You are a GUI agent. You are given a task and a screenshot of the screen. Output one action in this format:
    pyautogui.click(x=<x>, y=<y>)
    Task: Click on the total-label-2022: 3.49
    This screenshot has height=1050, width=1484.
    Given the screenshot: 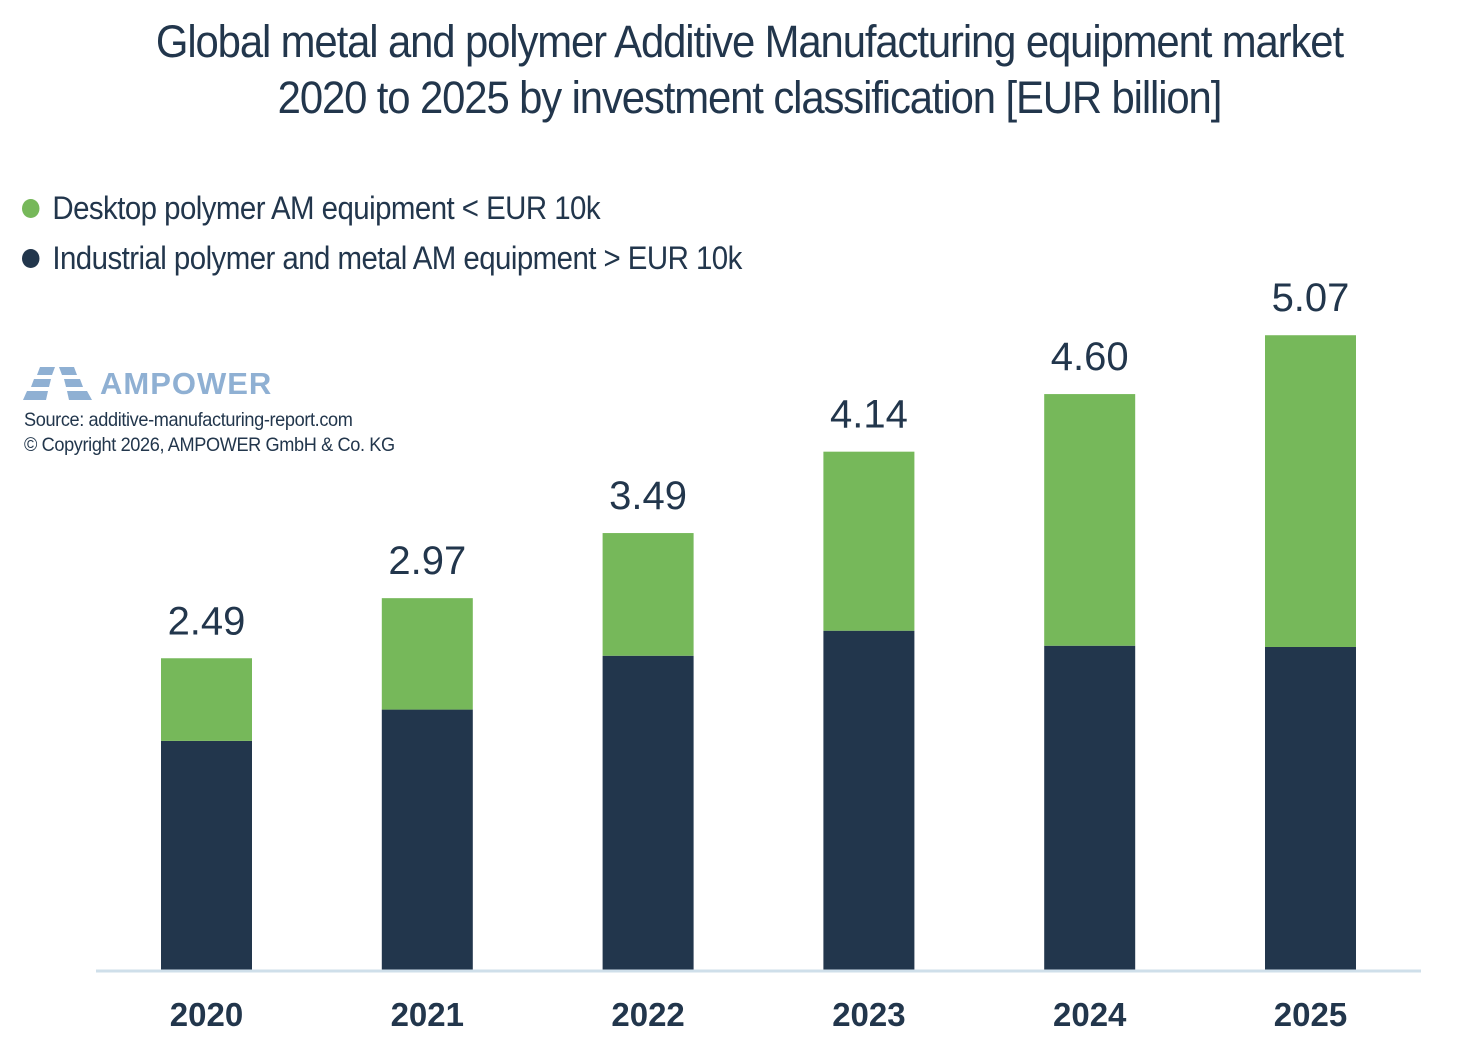 What is the action you would take?
    pyautogui.click(x=648, y=496)
    